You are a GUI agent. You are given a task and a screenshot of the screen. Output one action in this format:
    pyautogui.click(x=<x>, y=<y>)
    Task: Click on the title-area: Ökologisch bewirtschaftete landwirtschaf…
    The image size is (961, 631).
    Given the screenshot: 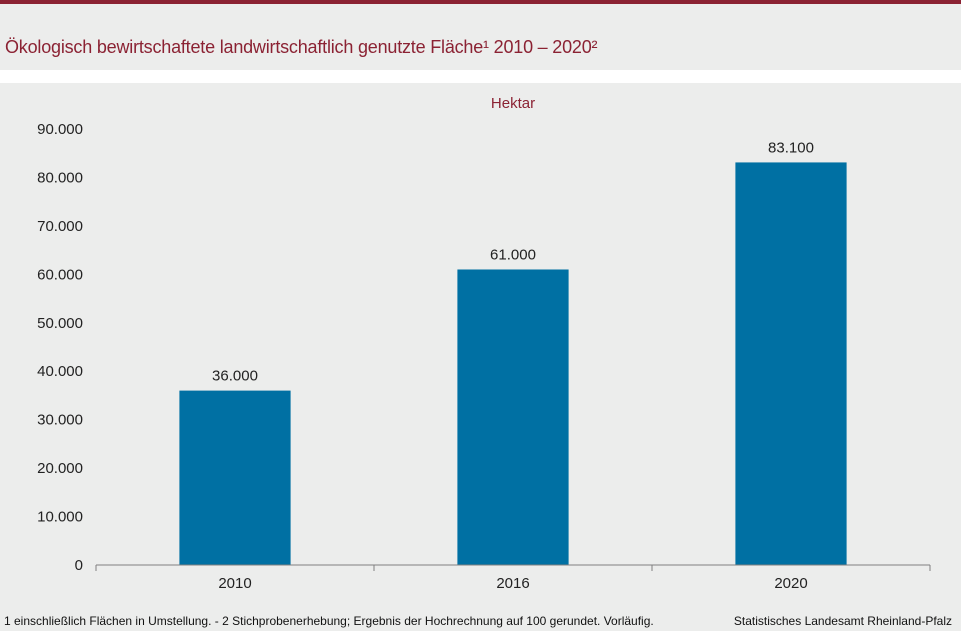 What is the action you would take?
    pyautogui.click(x=480, y=37)
    